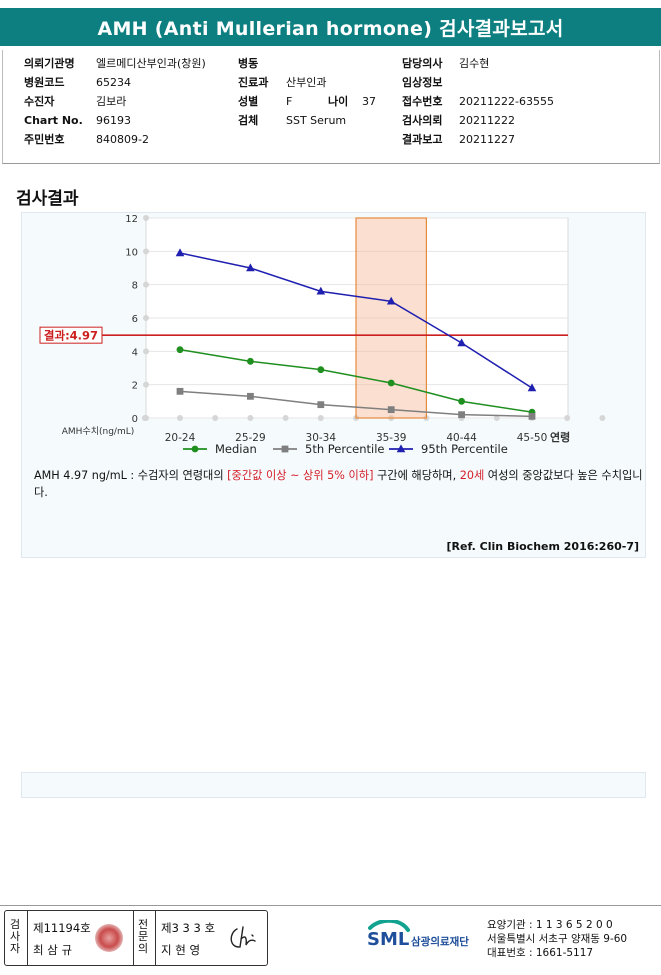 The image size is (661, 975). Describe the element at coordinates (506, 101) in the screenshot. I see `info-value: 20211222-63555` at that location.